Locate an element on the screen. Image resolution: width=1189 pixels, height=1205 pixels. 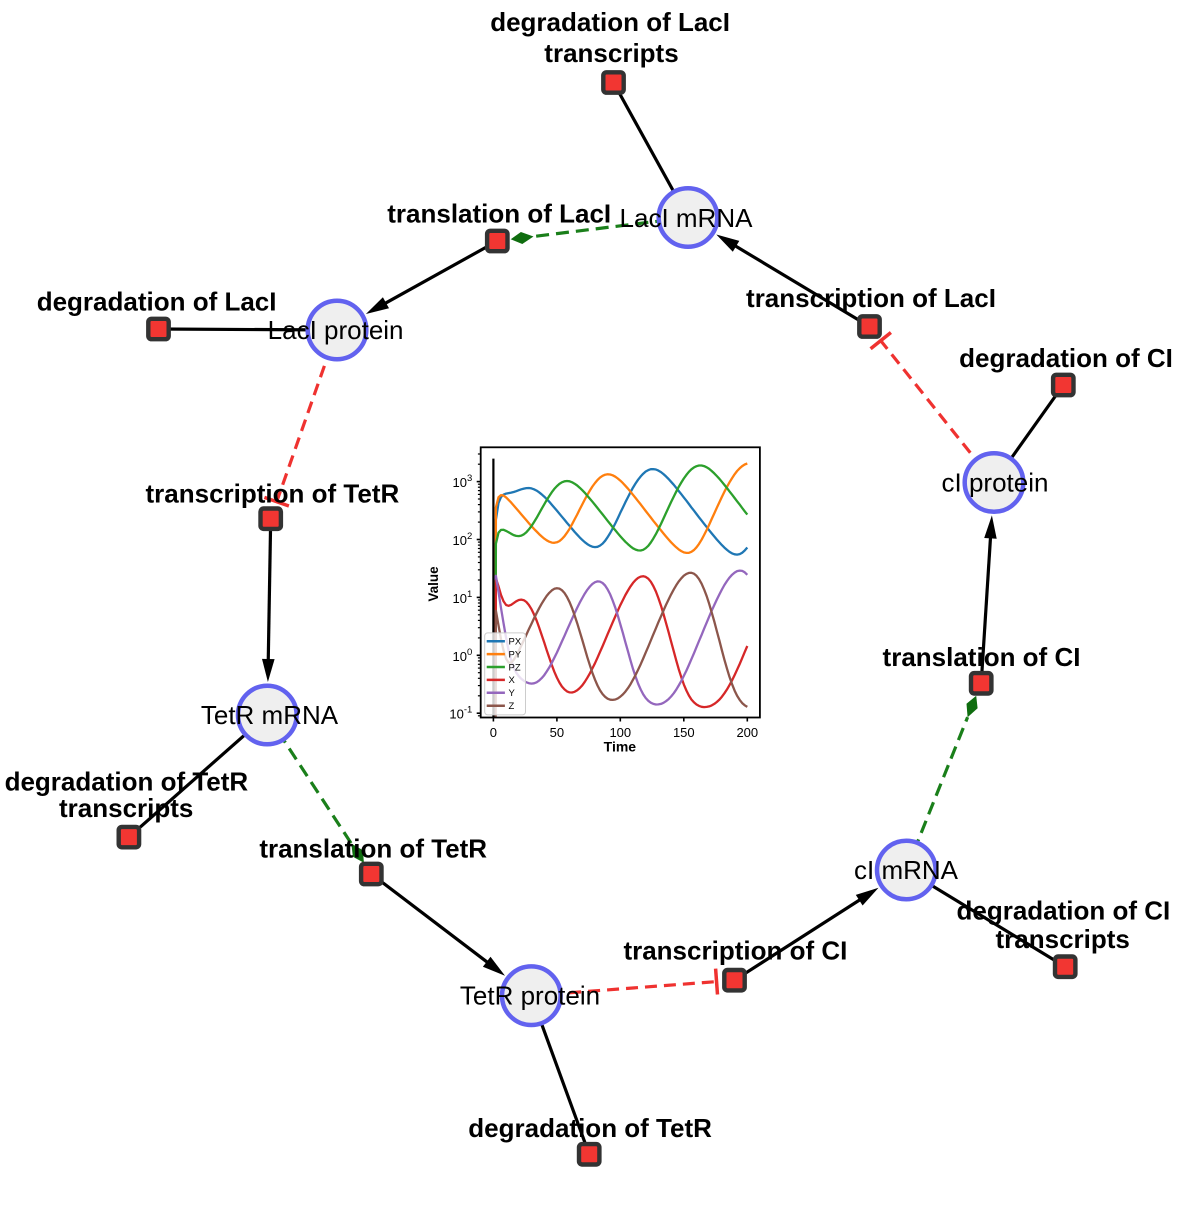
svg-text: Value is located at coordinates (433, 584).